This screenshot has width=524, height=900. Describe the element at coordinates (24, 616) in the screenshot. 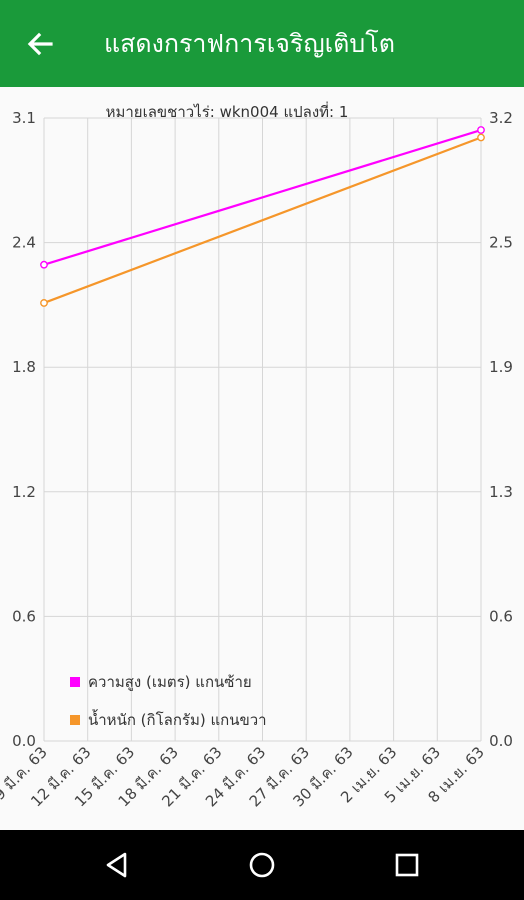

I see `left-axis-tick-label: 0.6` at that location.